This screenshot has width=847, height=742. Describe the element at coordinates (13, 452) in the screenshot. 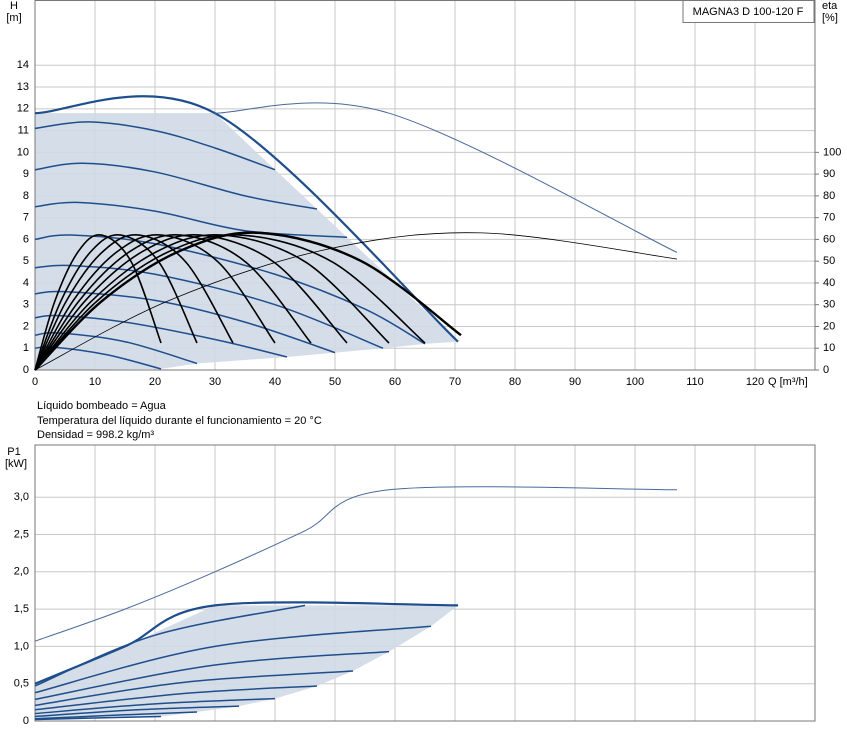

I see `y-axis-label: P1` at that location.